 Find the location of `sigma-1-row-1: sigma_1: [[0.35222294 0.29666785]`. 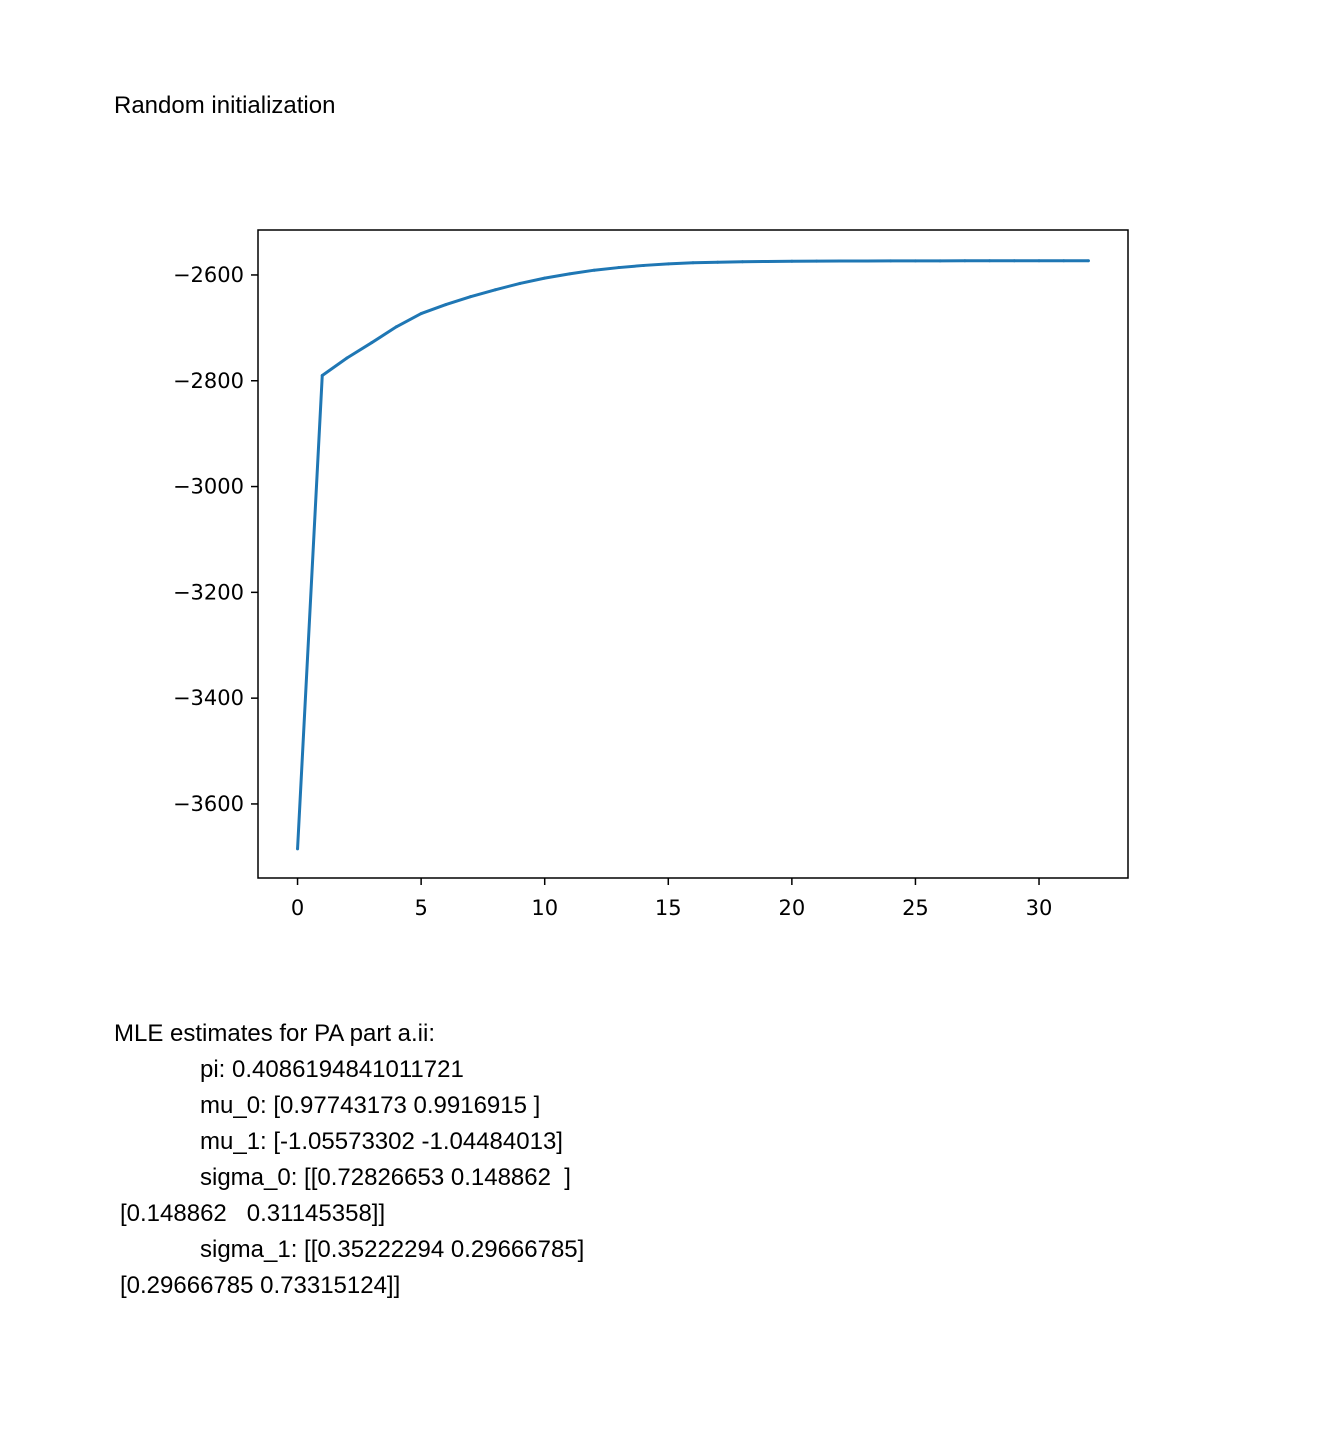

sigma-1-row-1: sigma_1: [[0.35222294 0.29666785] is located at coordinates (392, 1249).